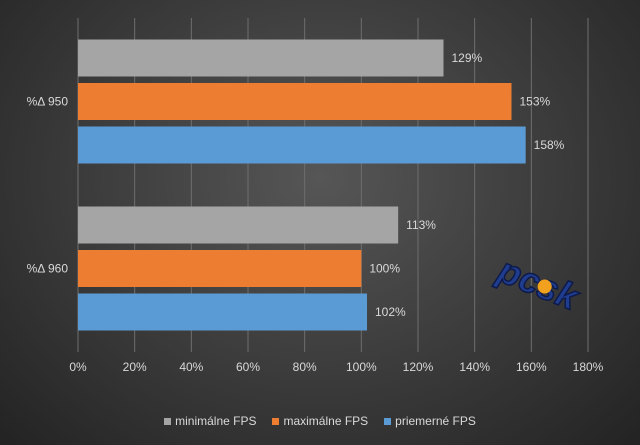  I want to click on legend-item-min: minimálne FPS, so click(210, 421).